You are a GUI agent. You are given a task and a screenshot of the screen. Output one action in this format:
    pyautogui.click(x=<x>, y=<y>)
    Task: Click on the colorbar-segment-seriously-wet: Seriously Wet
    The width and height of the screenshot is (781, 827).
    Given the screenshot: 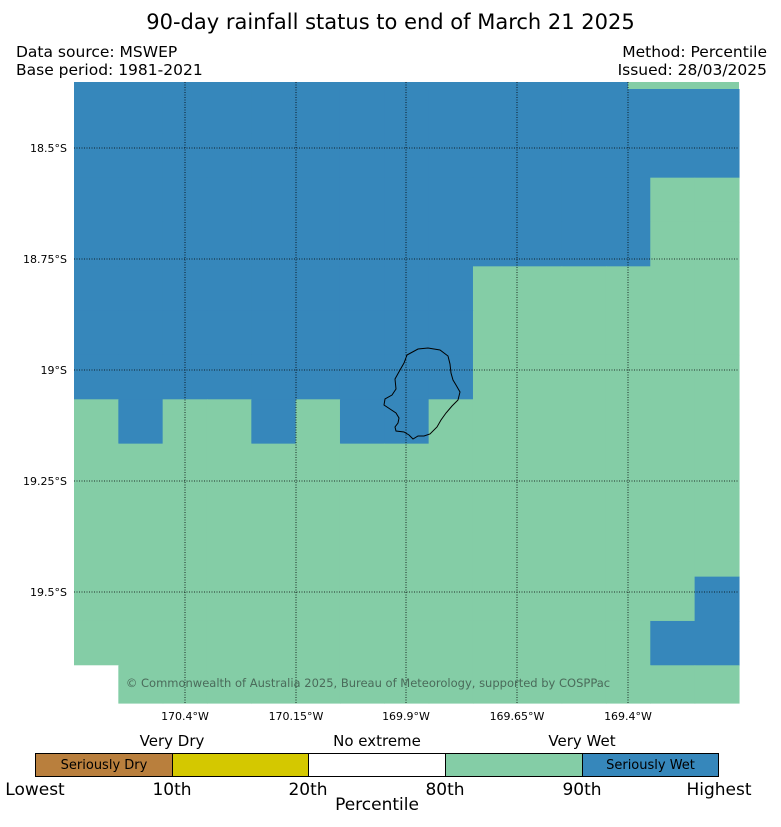 What is the action you would take?
    pyautogui.click(x=650, y=765)
    